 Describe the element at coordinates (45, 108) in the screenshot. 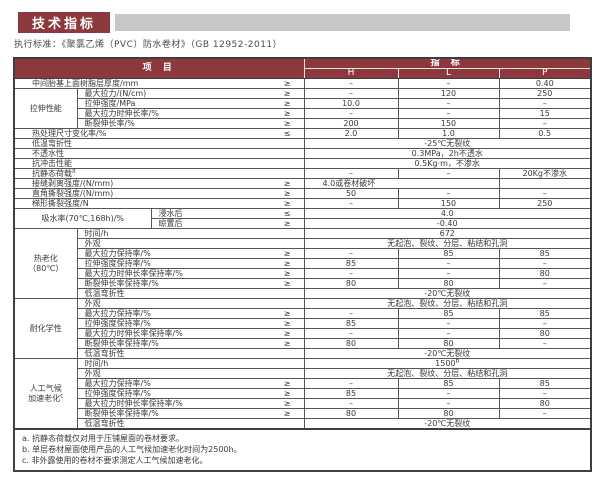

I see `spec-group-cell: 拉伸性能` at that location.